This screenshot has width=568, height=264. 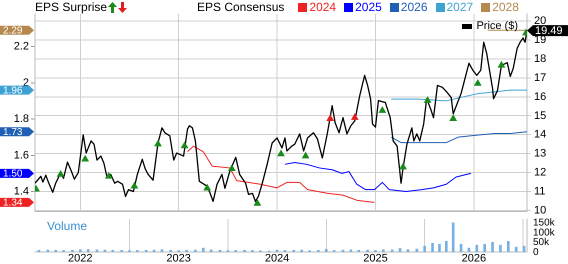 I want to click on text: 1.50, so click(x=13, y=174).